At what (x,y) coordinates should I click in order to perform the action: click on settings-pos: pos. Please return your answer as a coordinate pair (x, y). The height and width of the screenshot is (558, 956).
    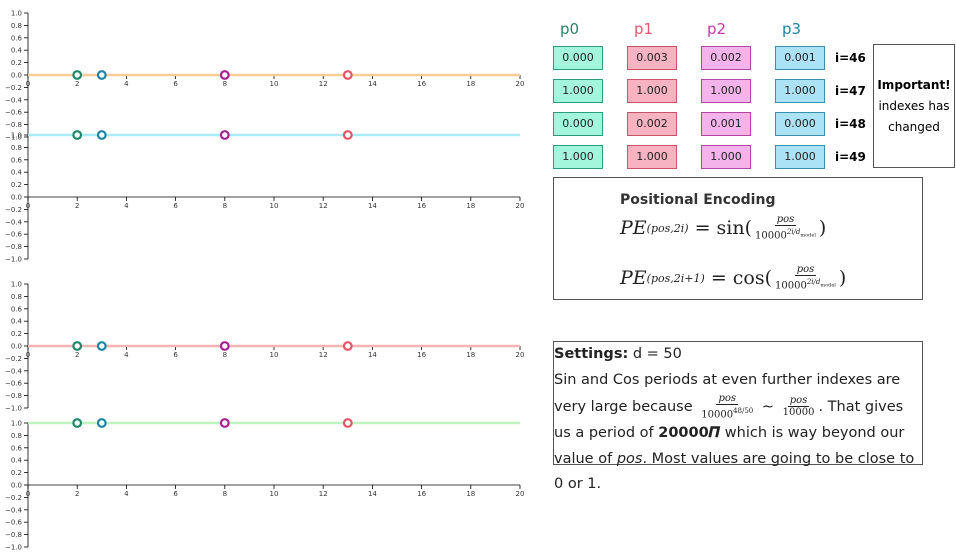
    Looking at the image, I should click on (629, 458).